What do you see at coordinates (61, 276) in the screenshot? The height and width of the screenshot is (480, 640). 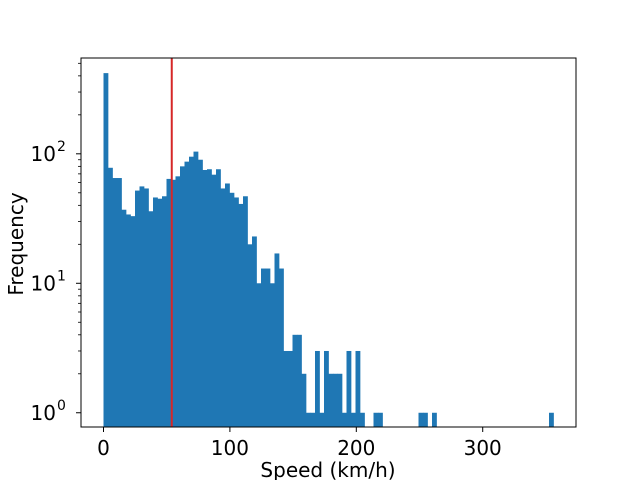 I see `y-tick-exponent: 1` at bounding box center [61, 276].